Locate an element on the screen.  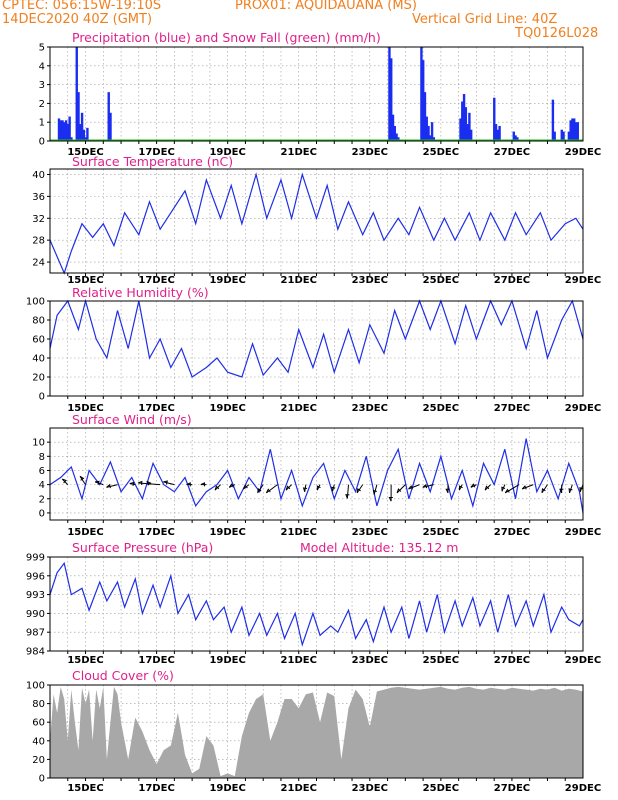
y-tick-label: 0 is located at coordinates (42, 513).